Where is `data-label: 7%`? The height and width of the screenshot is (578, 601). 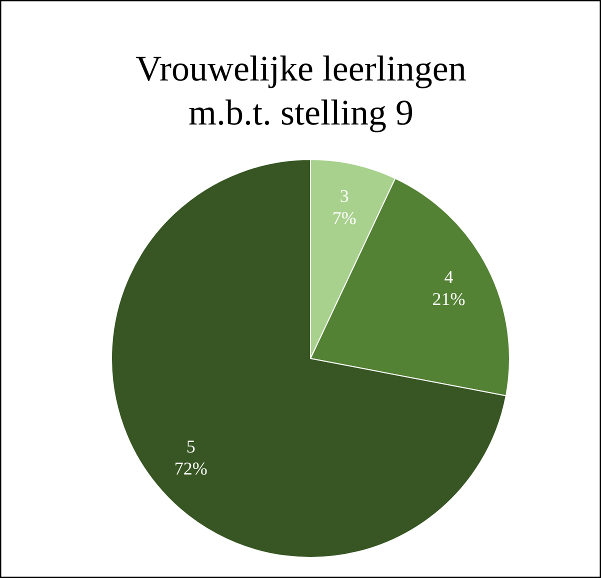
data-label: 7% is located at coordinates (344, 218).